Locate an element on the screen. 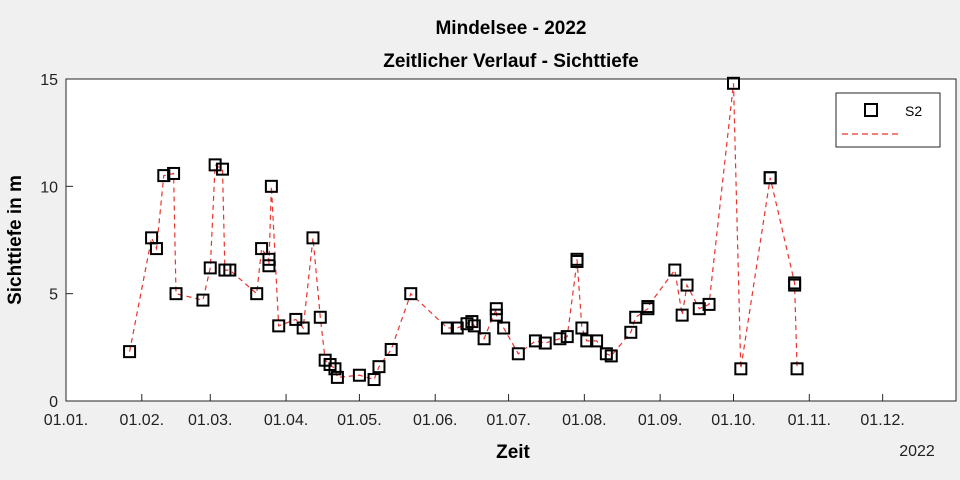 The width and height of the screenshot is (960, 480). y-axis-label: Sichttiefe in m is located at coordinates (15, 240).